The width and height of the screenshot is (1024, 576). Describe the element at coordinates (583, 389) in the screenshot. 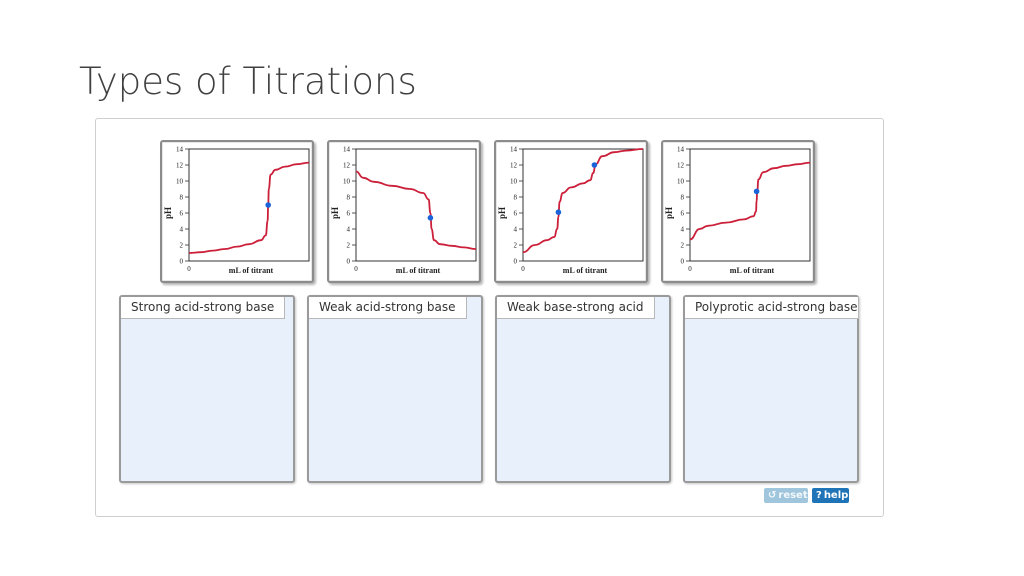

I see `drop-bin-weak-base-strong-acid: Weak base-strong acid` at that location.